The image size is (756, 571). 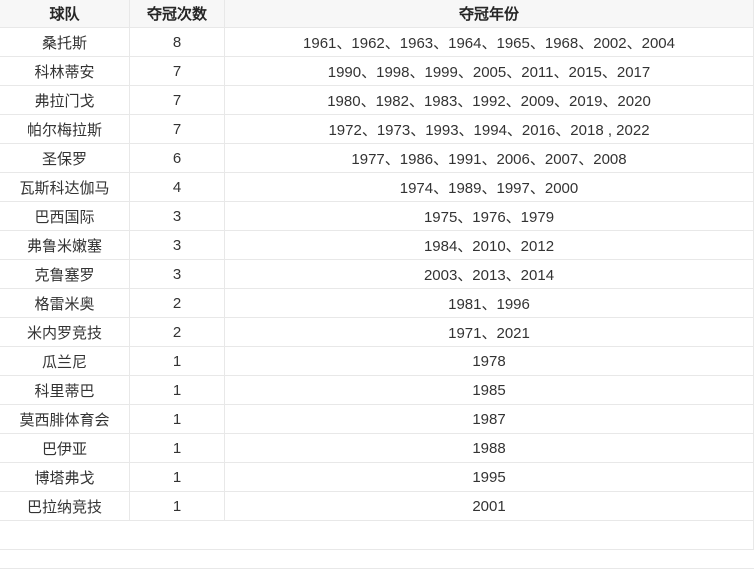 I want to click on team-cell: 弗拉门戈, so click(x=65, y=100).